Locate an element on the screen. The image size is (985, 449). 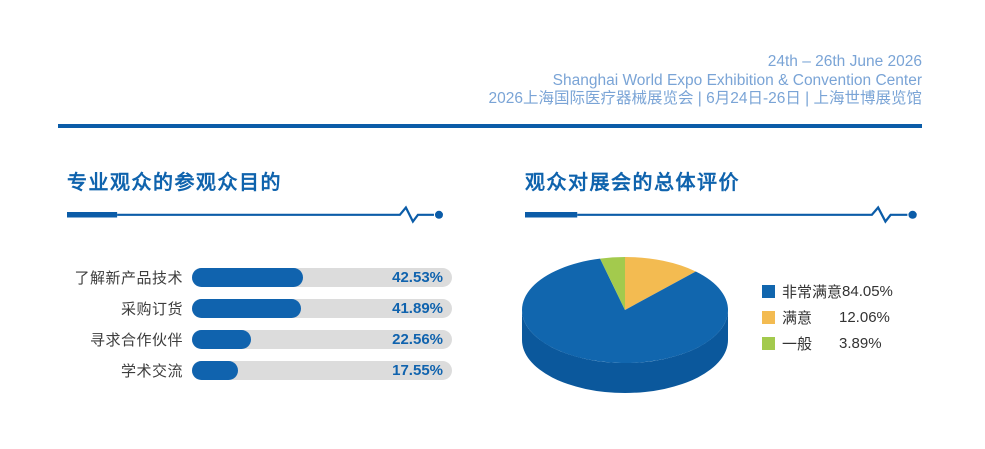
pie-chart is located at coordinates (625, 325).